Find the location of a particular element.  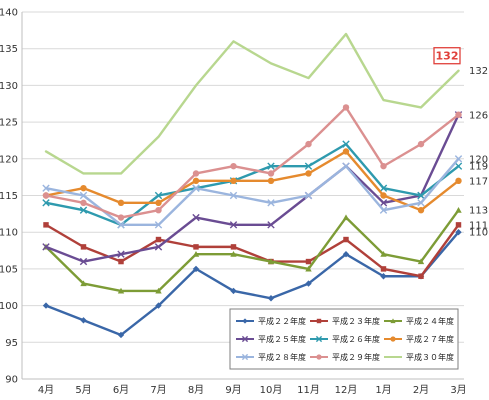

legend-item: 平成２６年度 is located at coordinates (345, 339).